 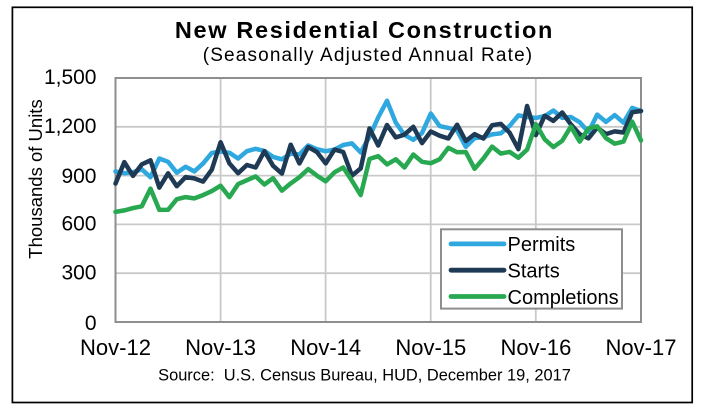 What do you see at coordinates (364, 30) in the screenshot?
I see `svg-text: New Residential Construction` at bounding box center [364, 30].